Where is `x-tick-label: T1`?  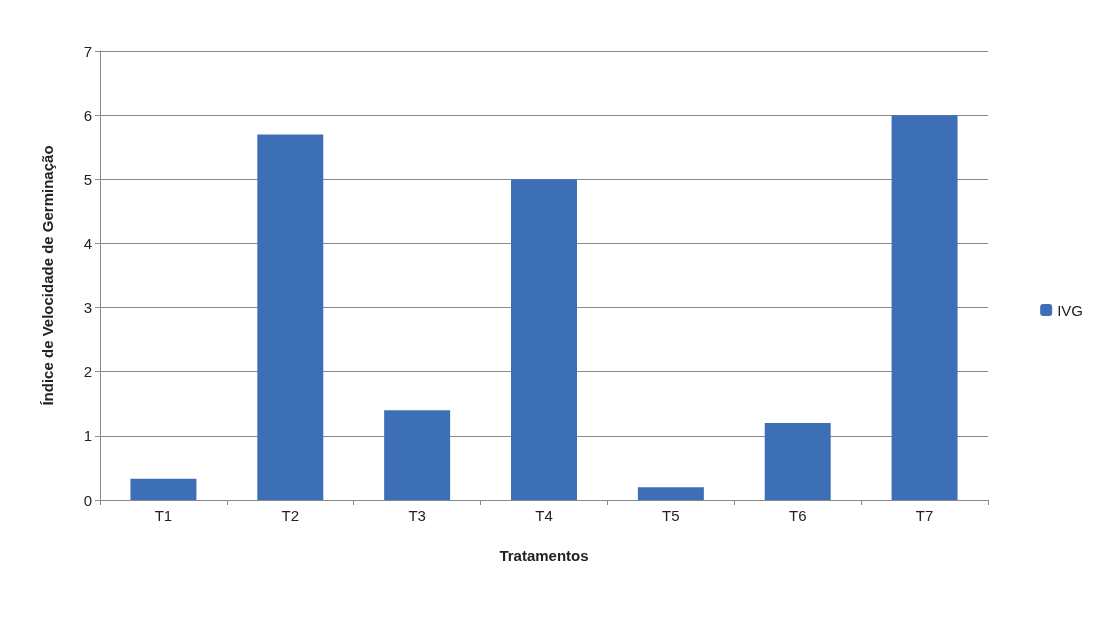 x-tick-label: T1 is located at coordinates (163, 515).